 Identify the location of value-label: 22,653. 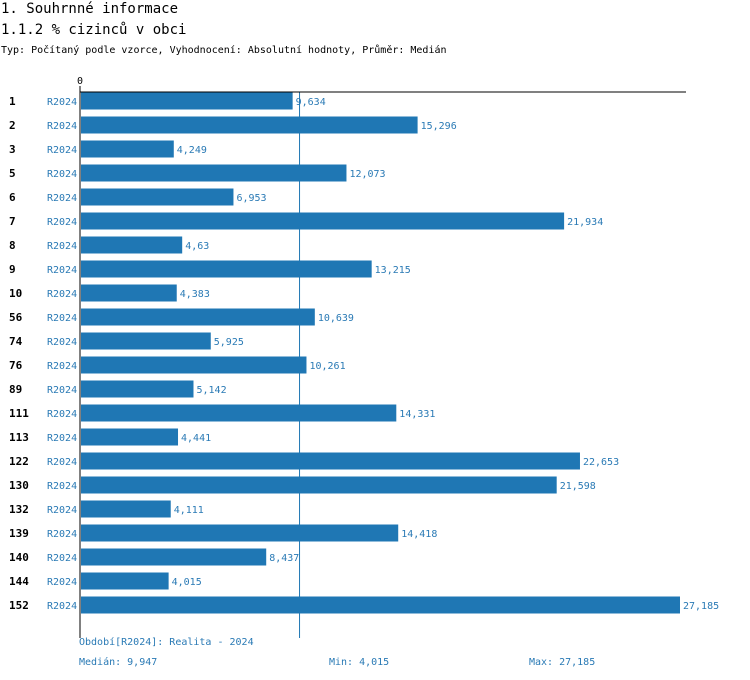
(601, 462).